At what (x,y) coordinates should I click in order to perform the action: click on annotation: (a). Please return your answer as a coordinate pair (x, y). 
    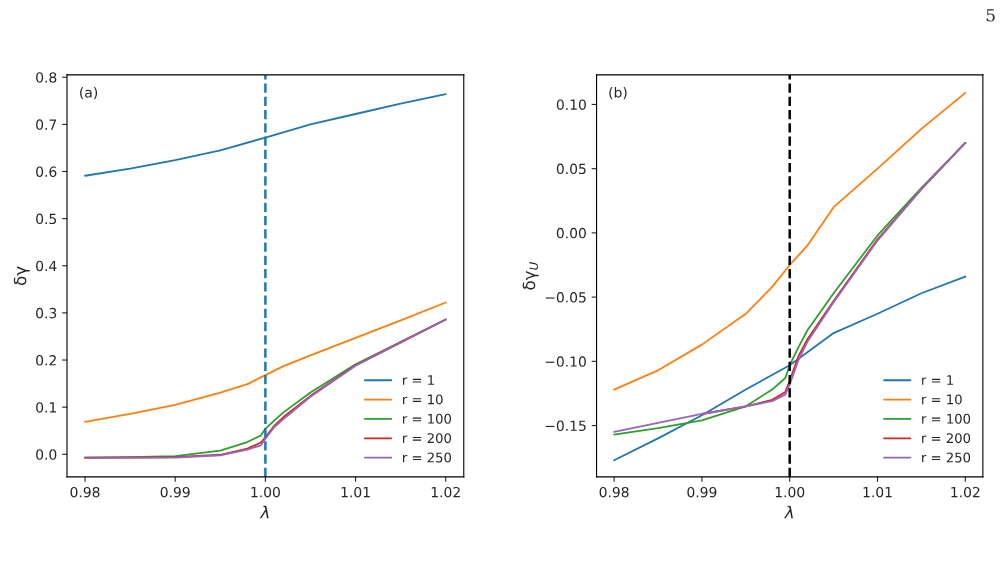
    Looking at the image, I should click on (89, 93).